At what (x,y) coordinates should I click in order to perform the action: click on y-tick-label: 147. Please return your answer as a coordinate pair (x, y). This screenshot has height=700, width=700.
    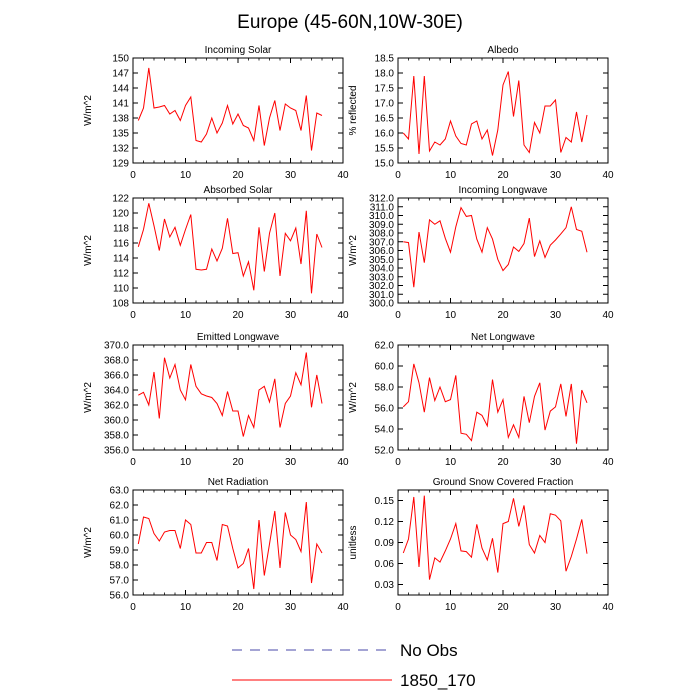
    Looking at the image, I should click on (120, 74).